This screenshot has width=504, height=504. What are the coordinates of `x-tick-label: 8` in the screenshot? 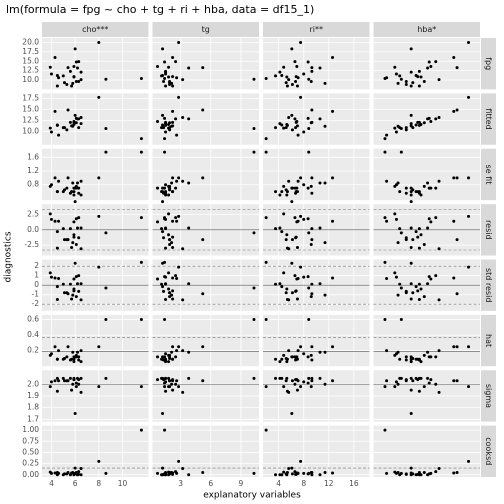 It's located at (303, 483).